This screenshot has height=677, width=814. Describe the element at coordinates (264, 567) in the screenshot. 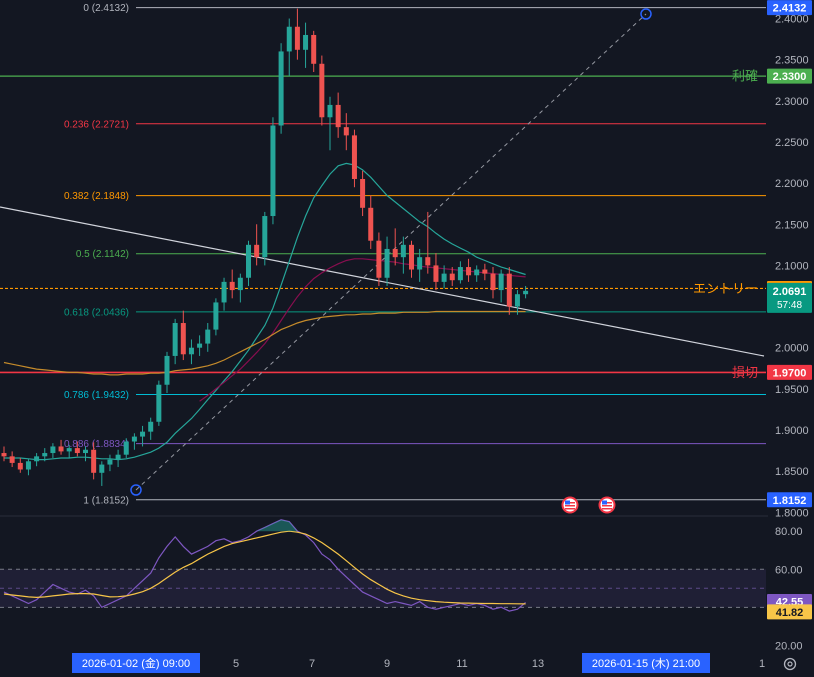

I see `oscillator-line` at that location.